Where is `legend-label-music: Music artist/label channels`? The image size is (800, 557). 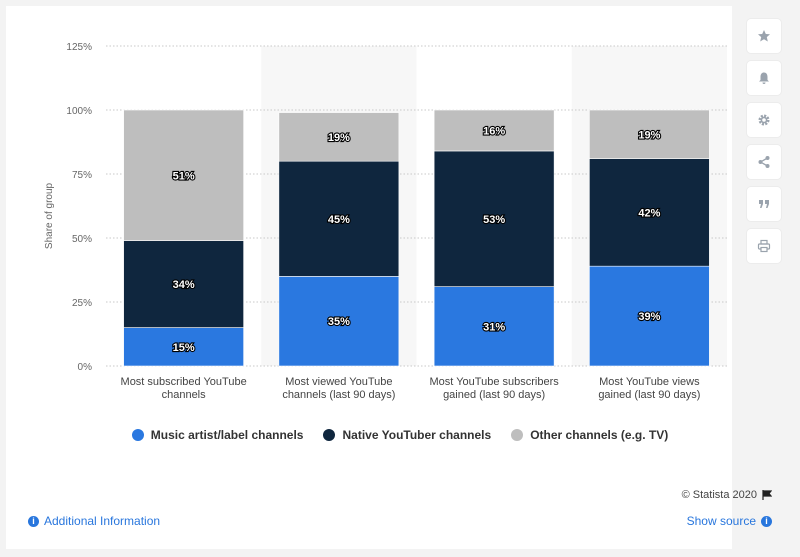 legend-label-music: Music artist/label channels is located at coordinates (227, 435).